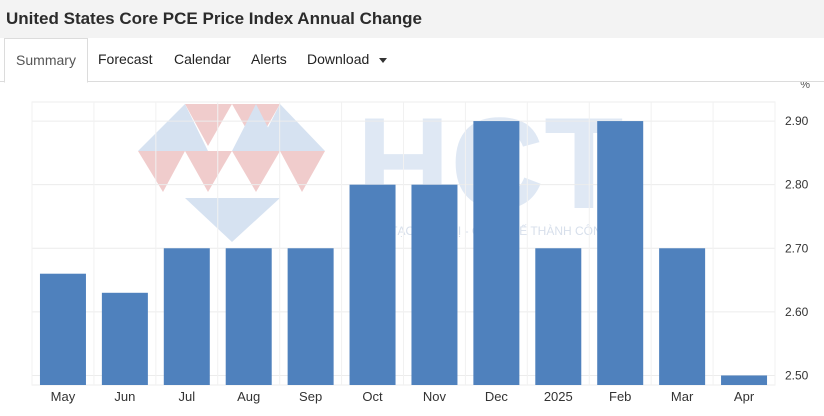  What do you see at coordinates (558, 396) in the screenshot?
I see `x-tick-label: 2025` at bounding box center [558, 396].